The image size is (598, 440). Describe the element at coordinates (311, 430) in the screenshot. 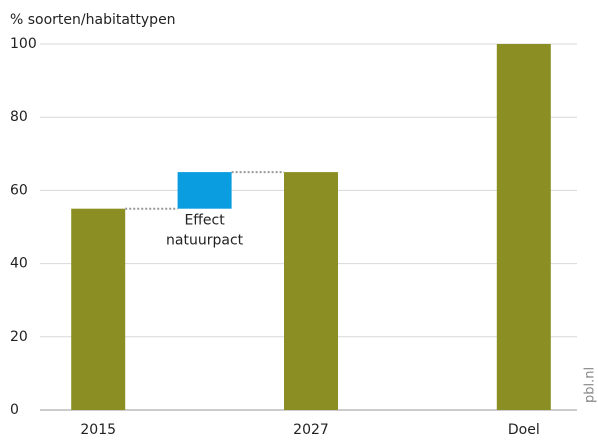

I see `x-tick-label: 2027` at that location.